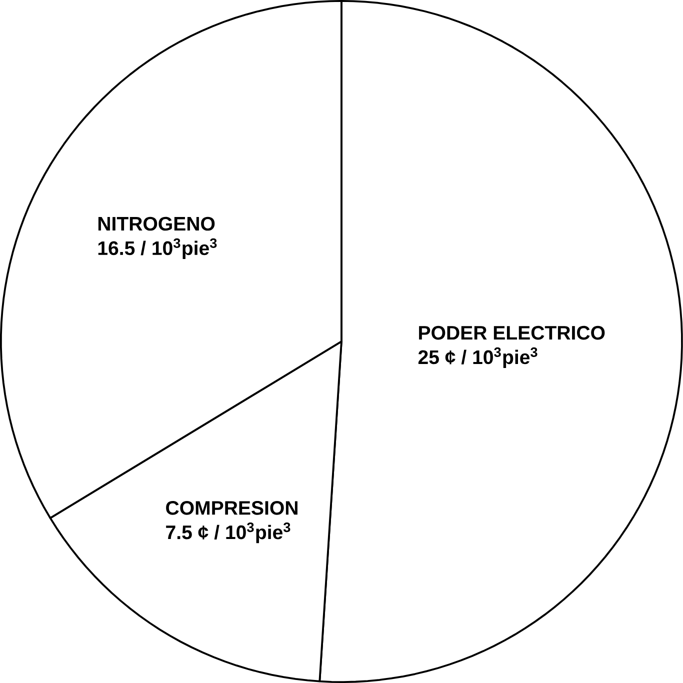  I want to click on slice-label: COMPRESION, so click(232, 508).